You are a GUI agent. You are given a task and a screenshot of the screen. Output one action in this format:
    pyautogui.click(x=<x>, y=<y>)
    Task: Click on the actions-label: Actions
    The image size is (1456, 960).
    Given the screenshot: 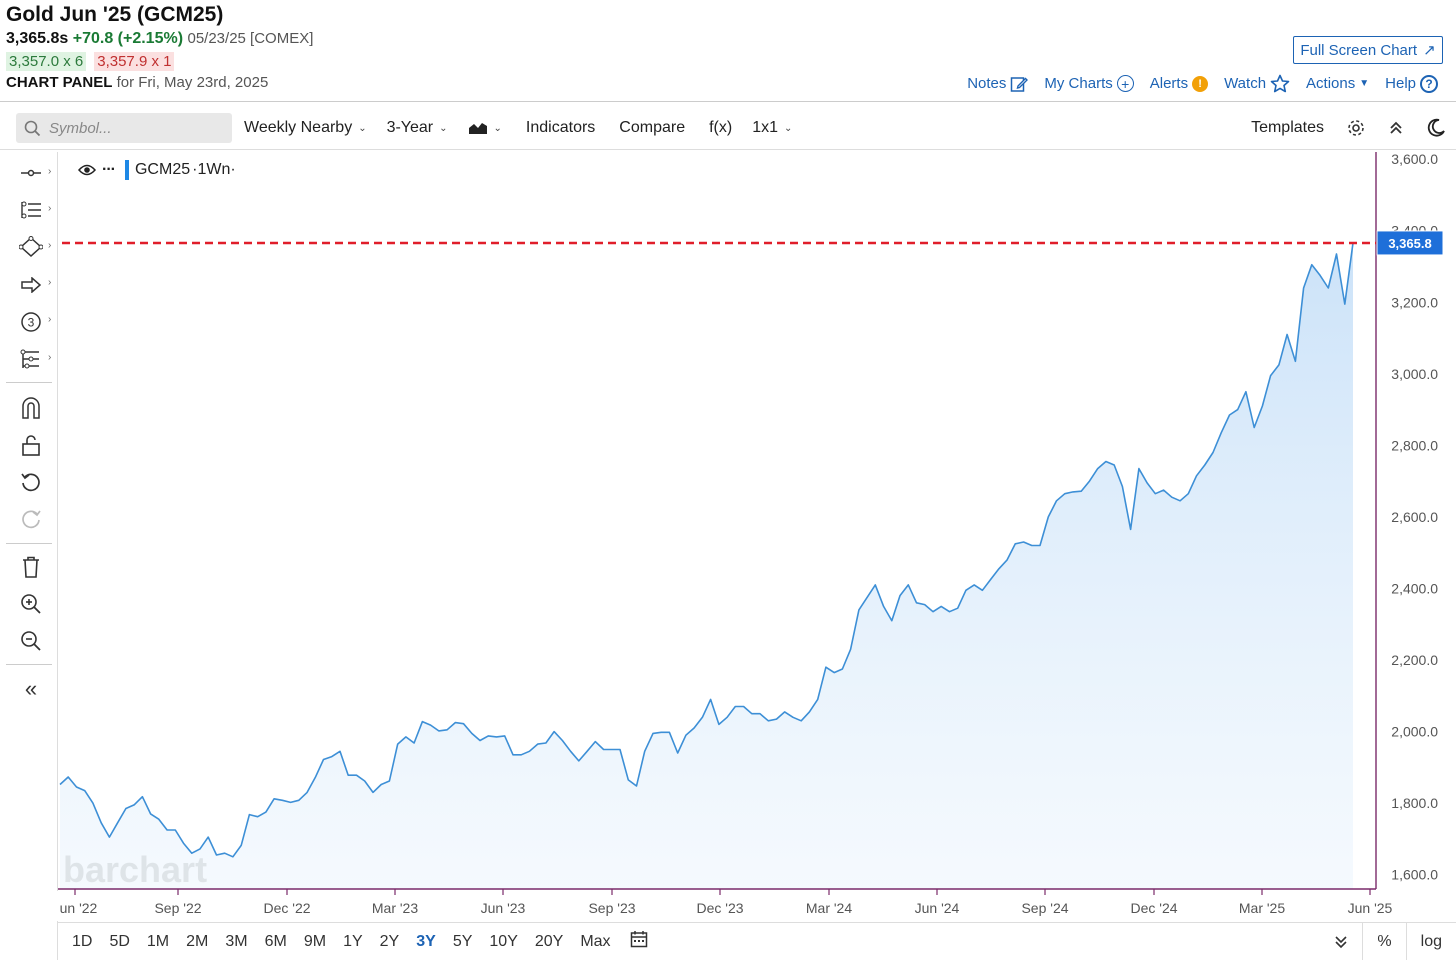 What is the action you would take?
    pyautogui.click(x=1331, y=83)
    